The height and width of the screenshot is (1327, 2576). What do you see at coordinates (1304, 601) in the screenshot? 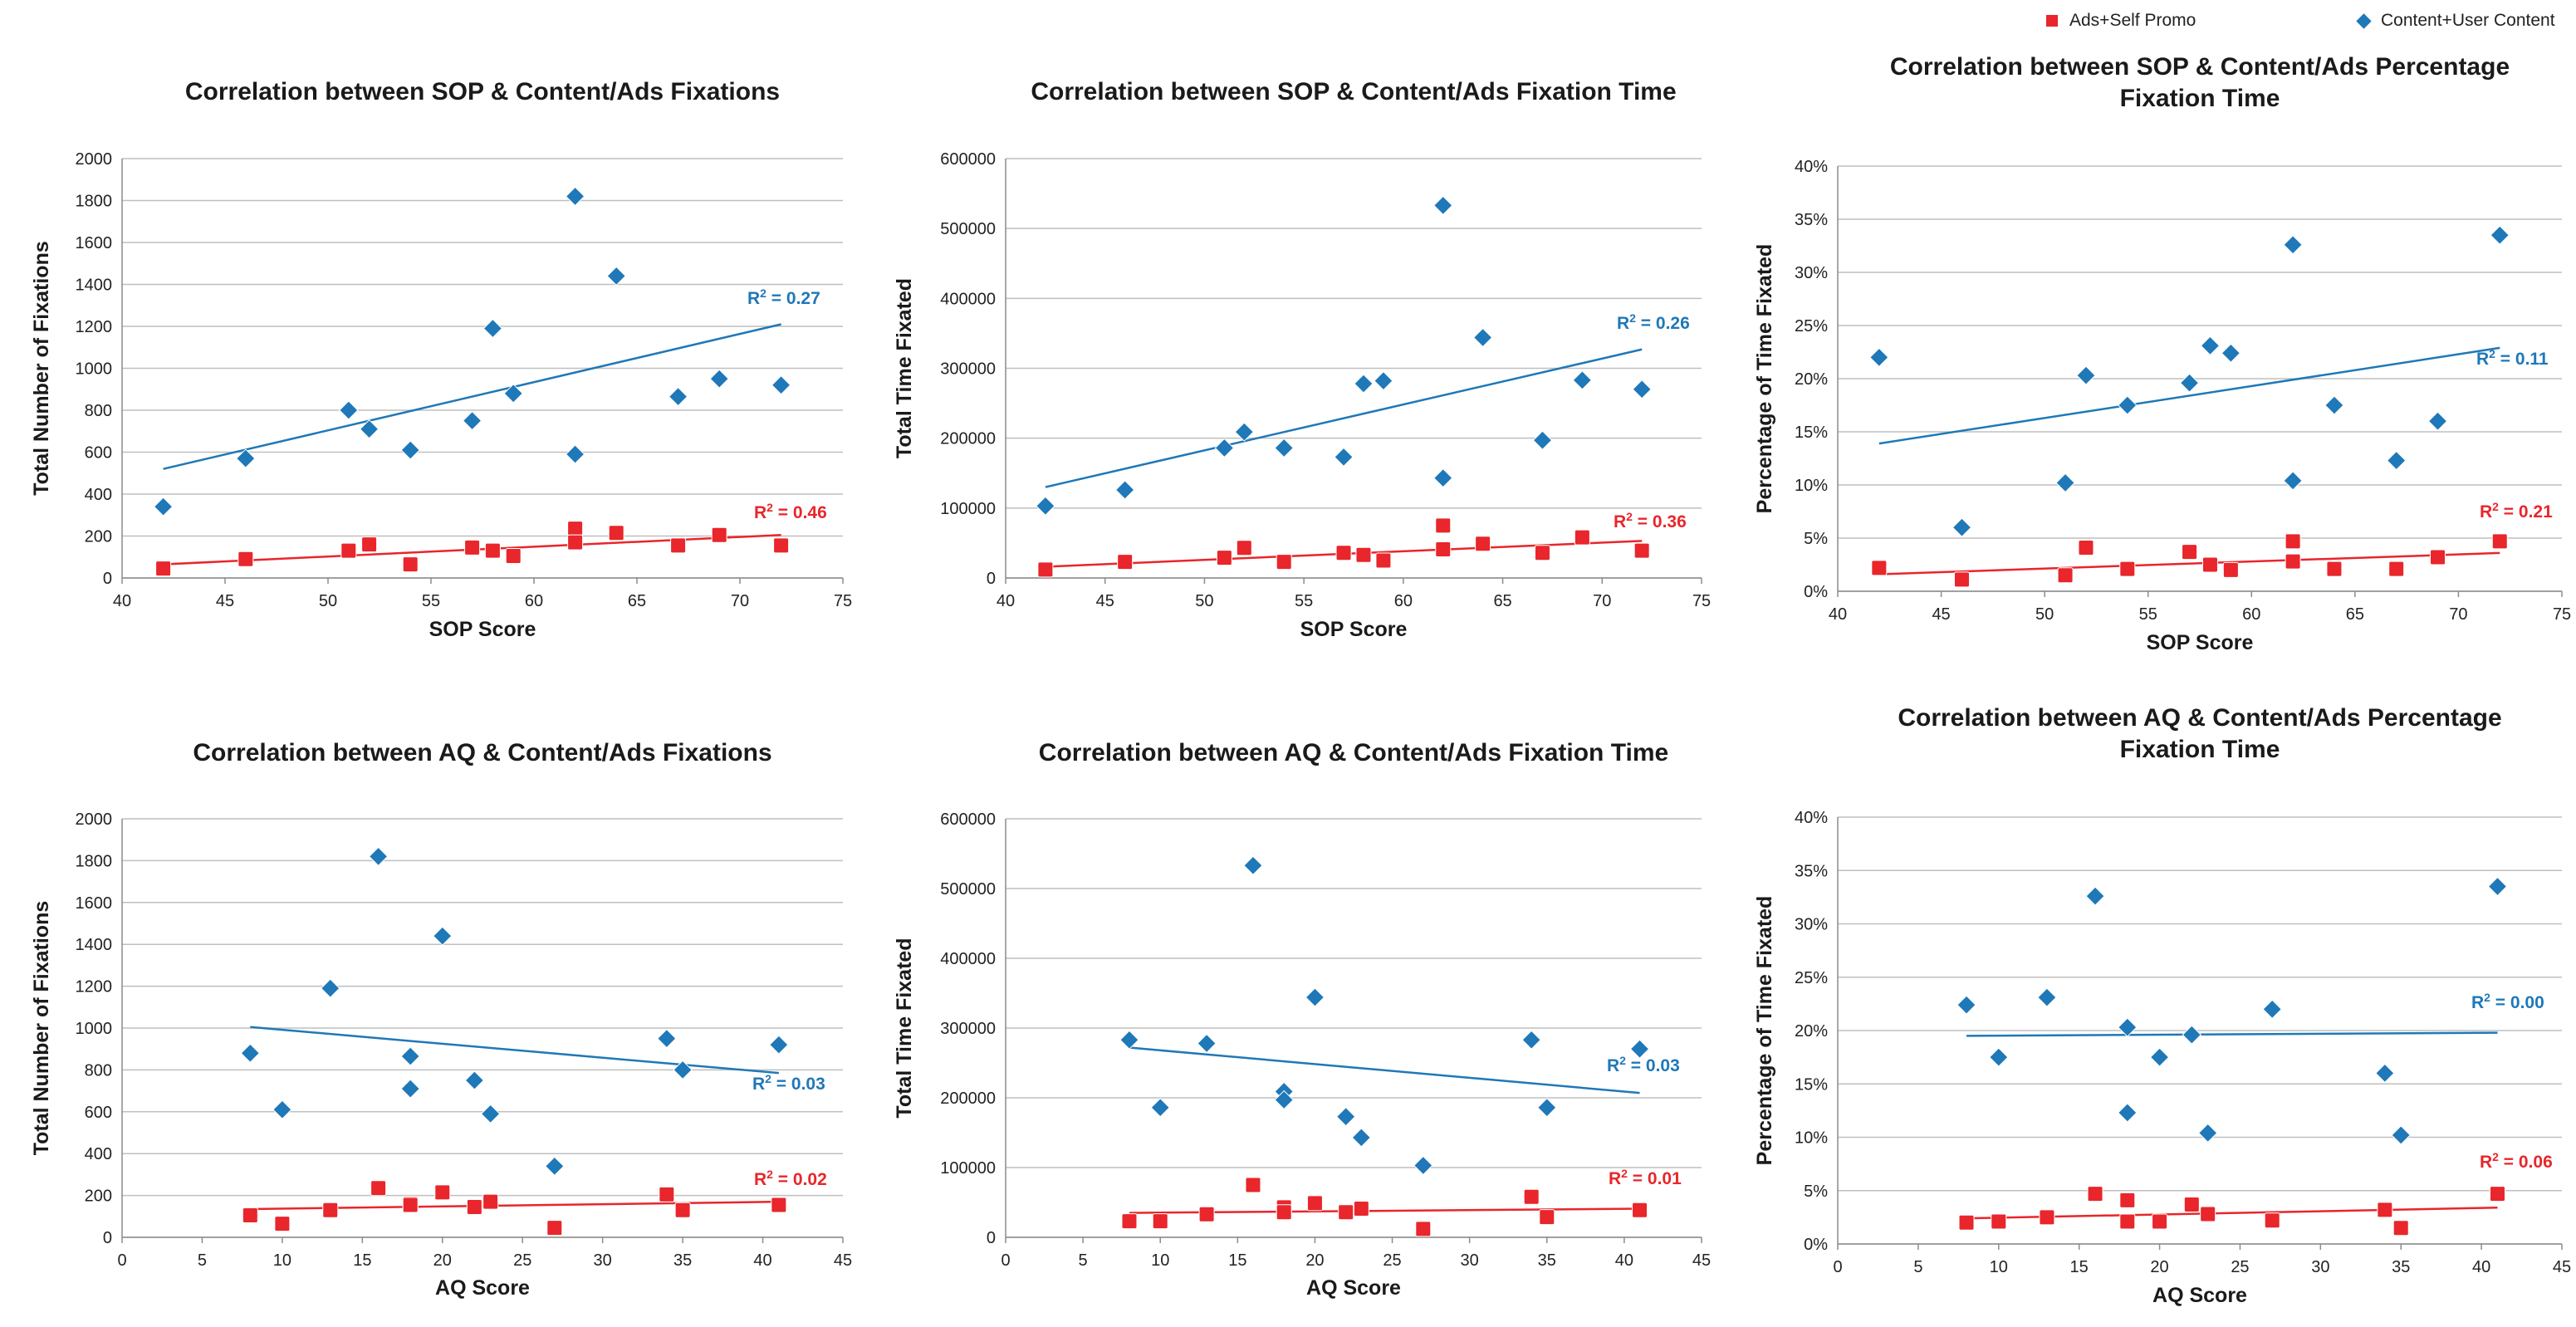
I see `x-tick-label: 55` at bounding box center [1304, 601].